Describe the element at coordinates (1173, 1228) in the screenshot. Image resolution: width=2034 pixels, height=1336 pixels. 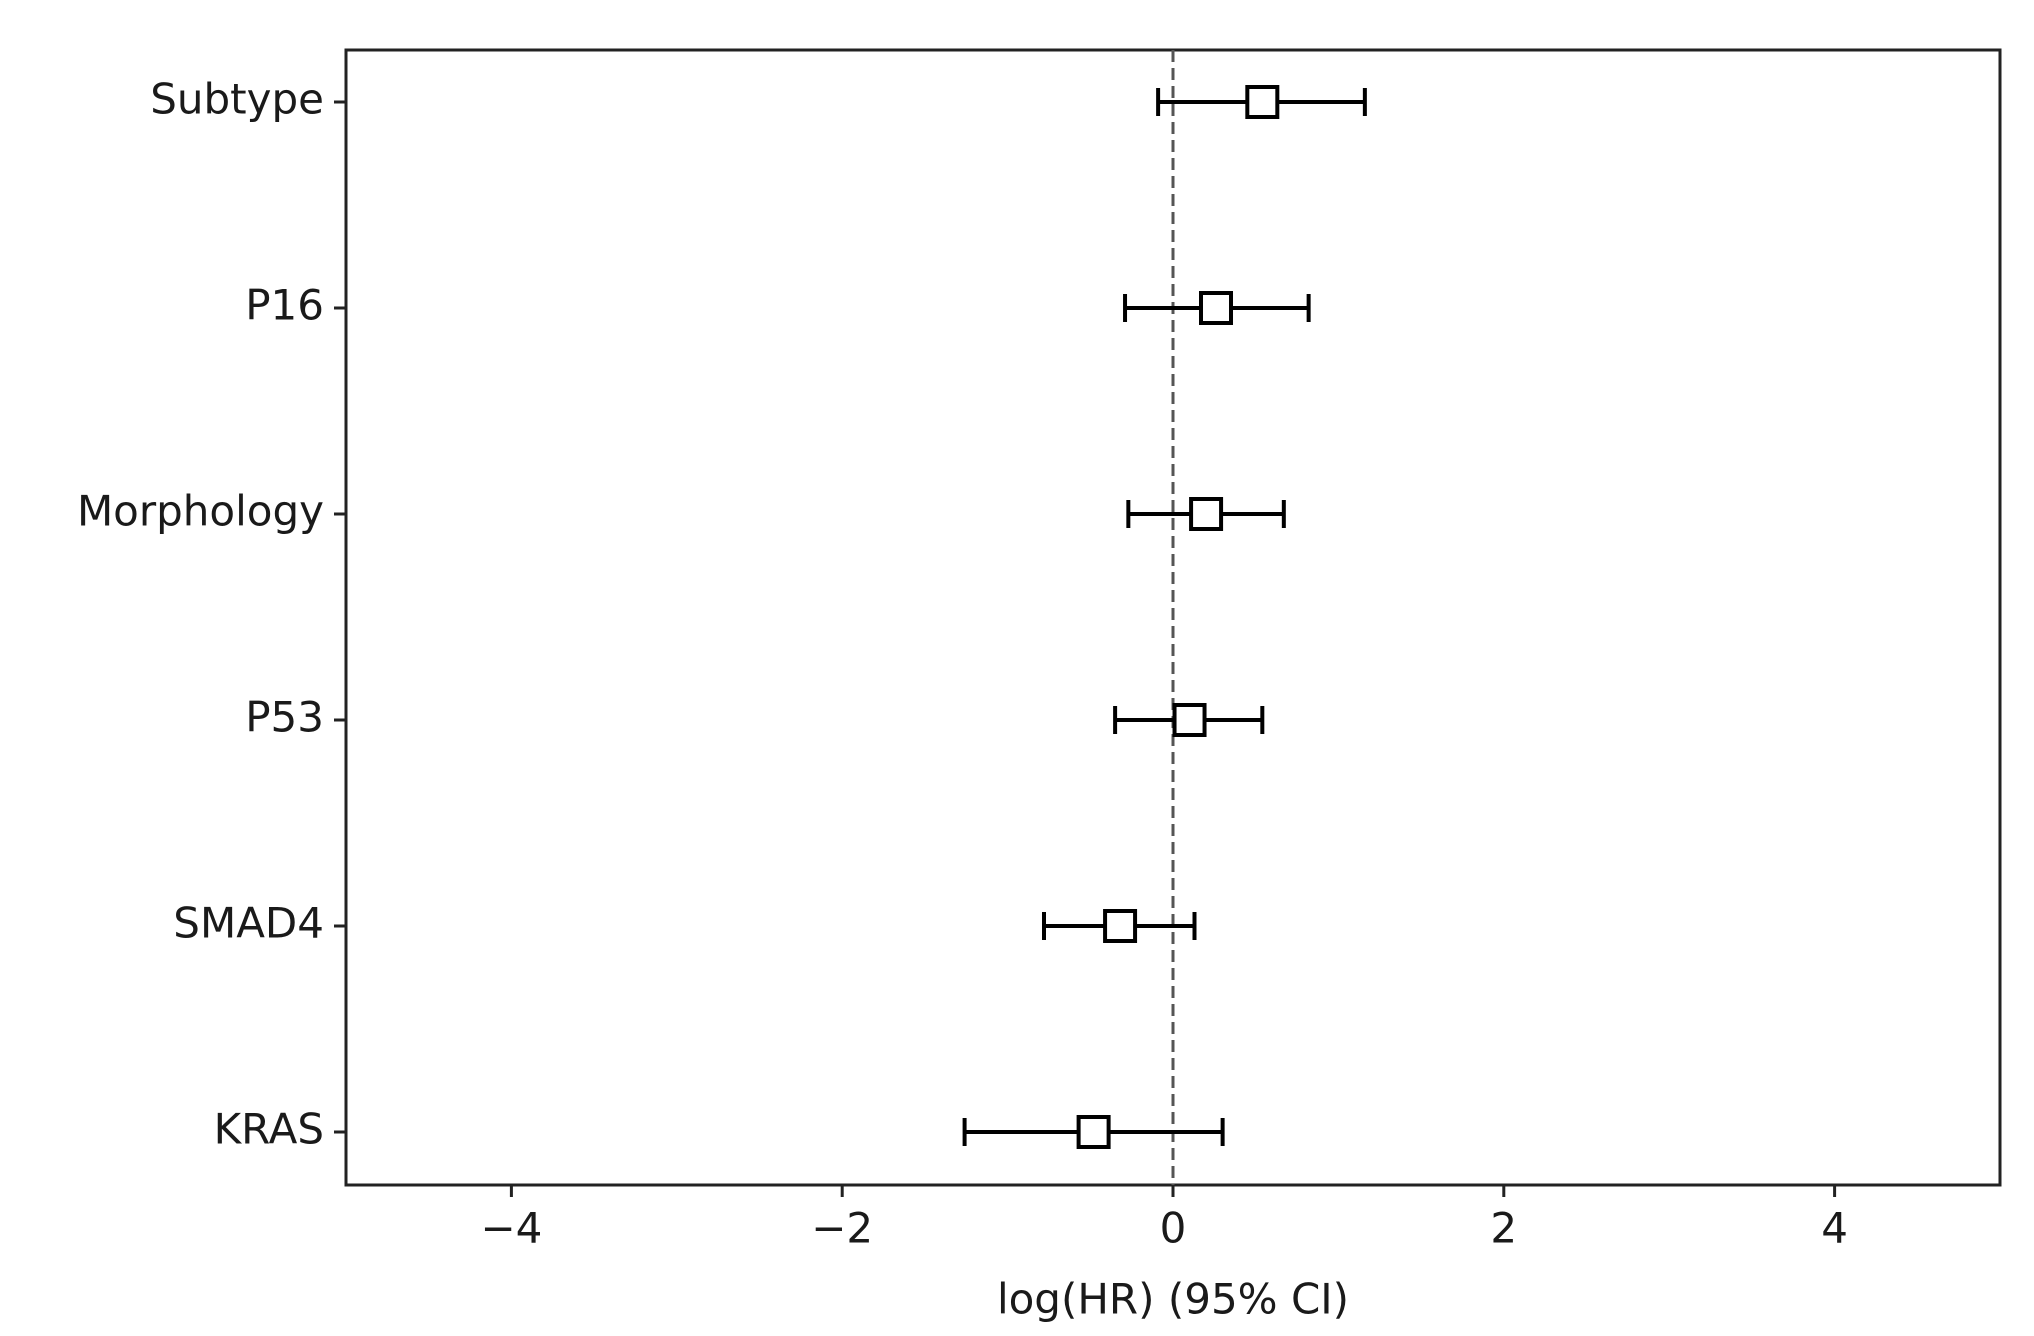
I see `x-tick-label: 0` at that location.